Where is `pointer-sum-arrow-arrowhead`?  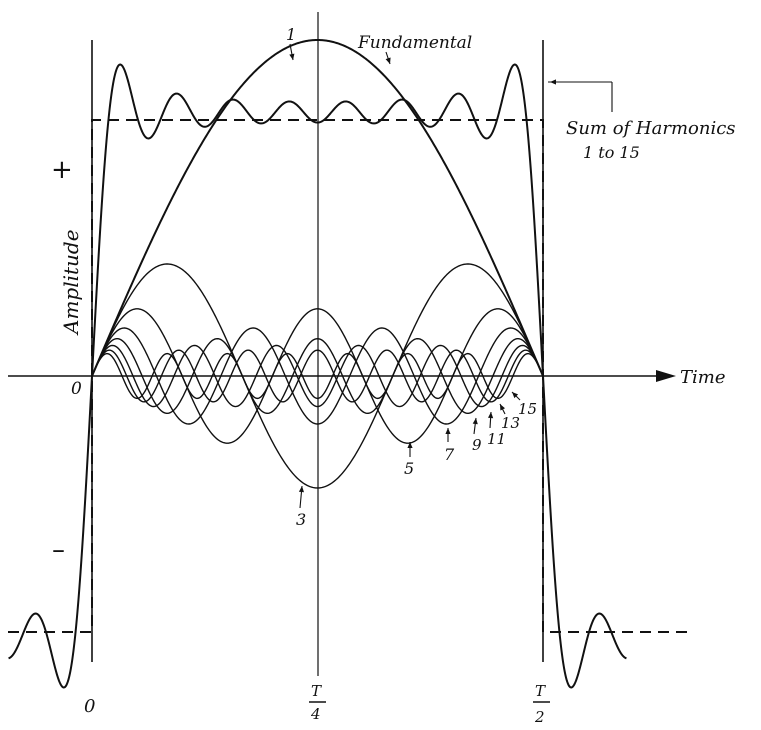 pointer-sum-arrow-arrowhead is located at coordinates (553, 82).